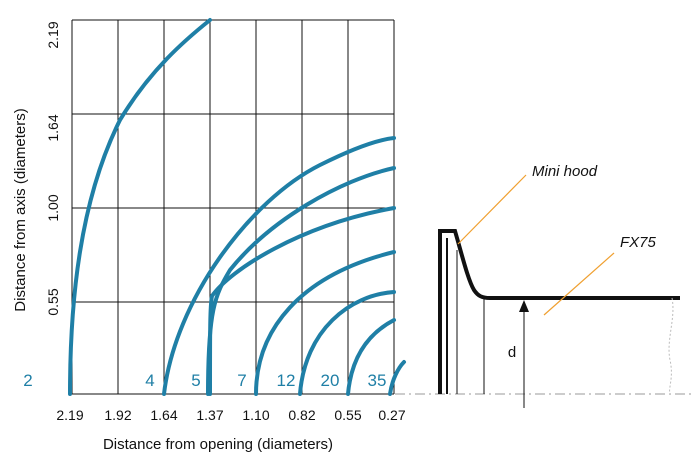  What do you see at coordinates (53, 301) in the screenshot?
I see `y-tick-label: 0.55` at bounding box center [53, 301].